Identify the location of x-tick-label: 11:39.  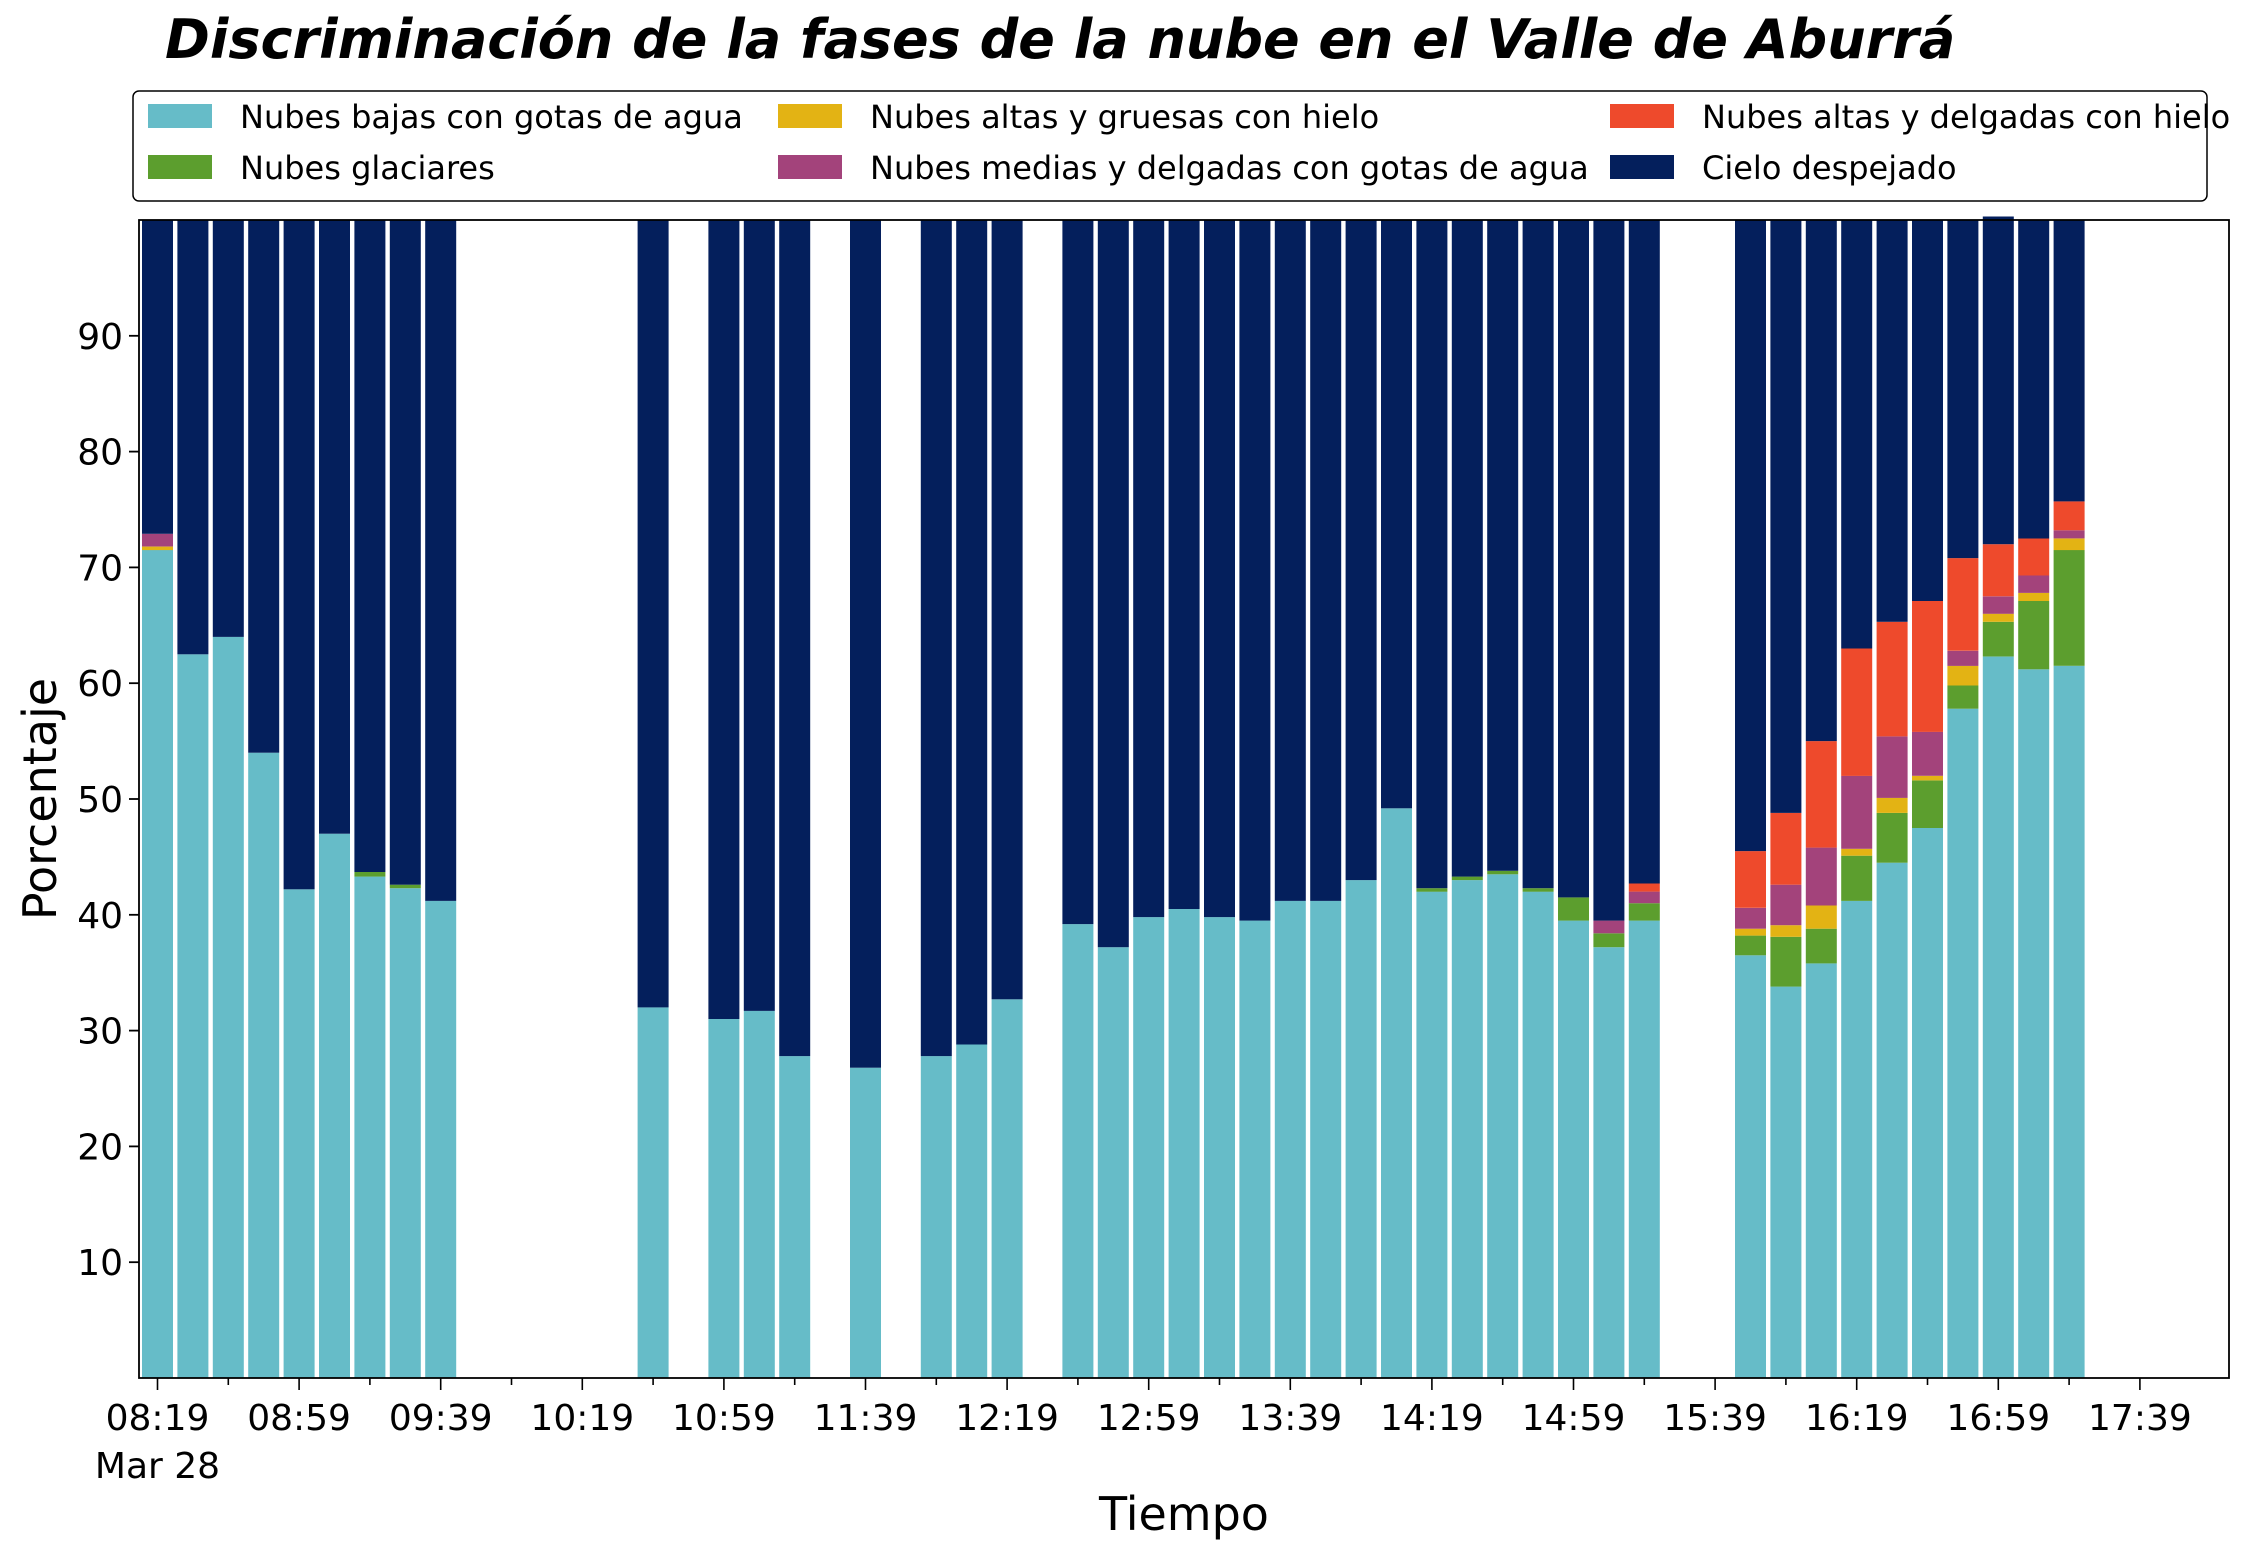
(866, 1418).